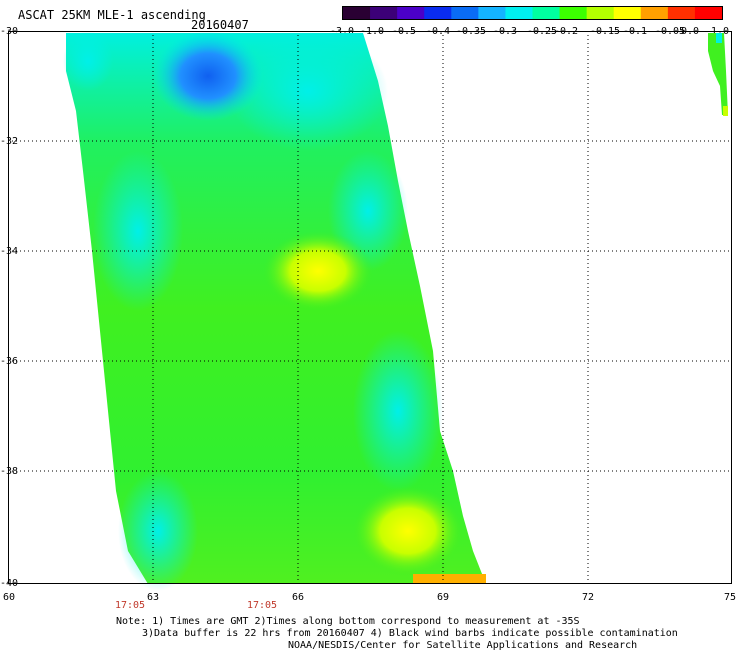 The image size is (740, 652). I want to click on lat-label: -32, so click(9, 141).